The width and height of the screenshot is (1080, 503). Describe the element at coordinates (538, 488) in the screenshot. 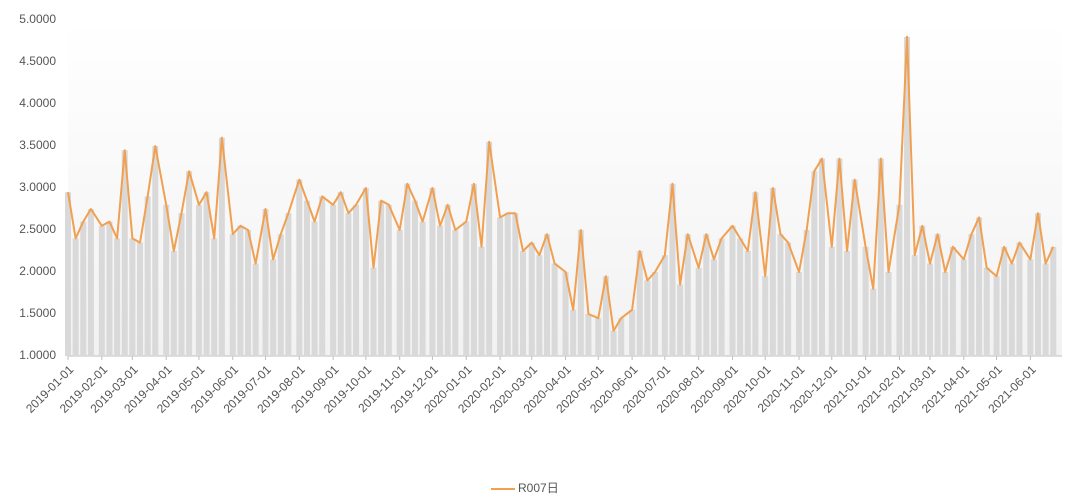

I see `legend-label: R007日` at that location.